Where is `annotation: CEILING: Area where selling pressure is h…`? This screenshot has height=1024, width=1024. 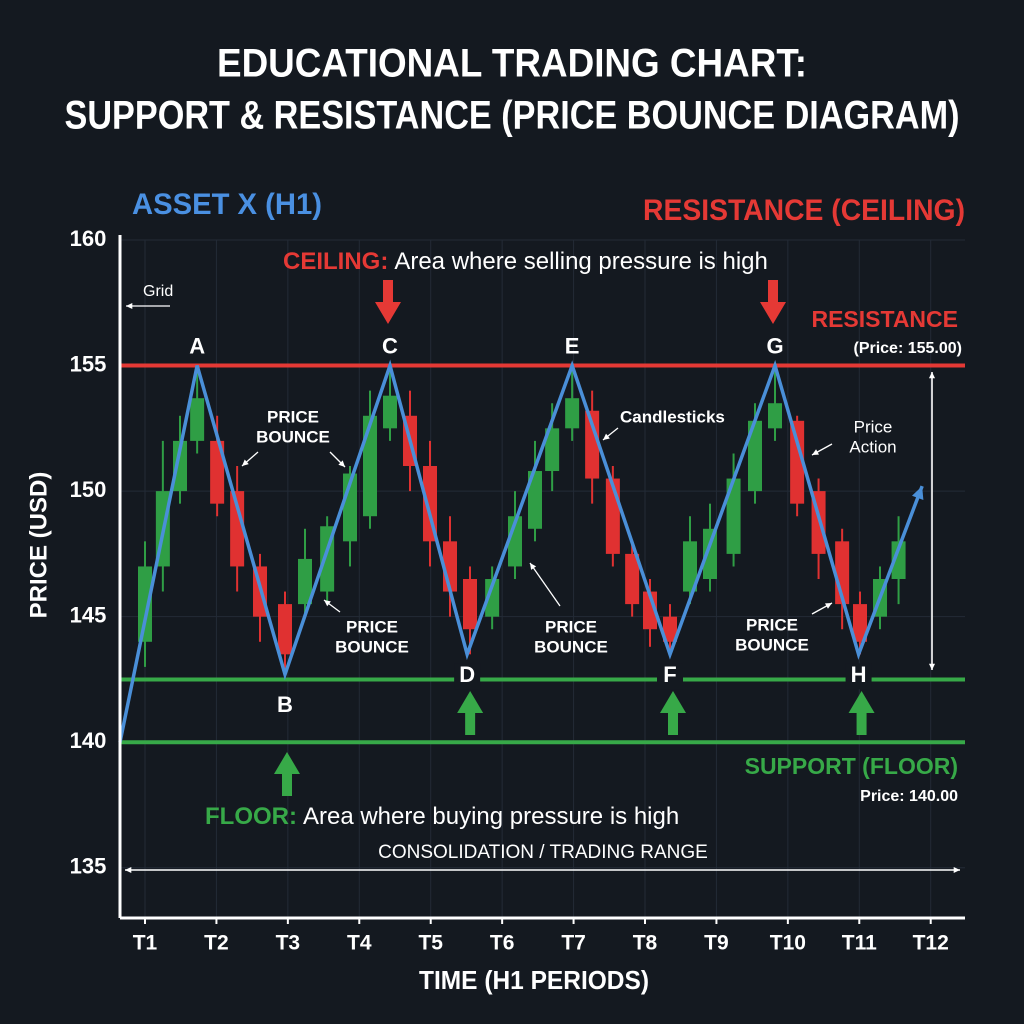
annotation: CEILING: Area where selling pressure is h… is located at coordinates (525, 261).